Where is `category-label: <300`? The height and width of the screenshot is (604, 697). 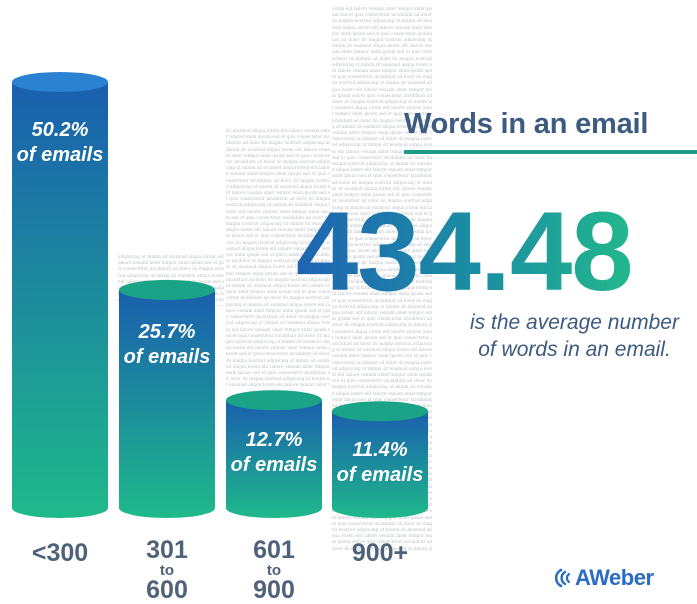
category-label: <300 is located at coordinates (60, 553).